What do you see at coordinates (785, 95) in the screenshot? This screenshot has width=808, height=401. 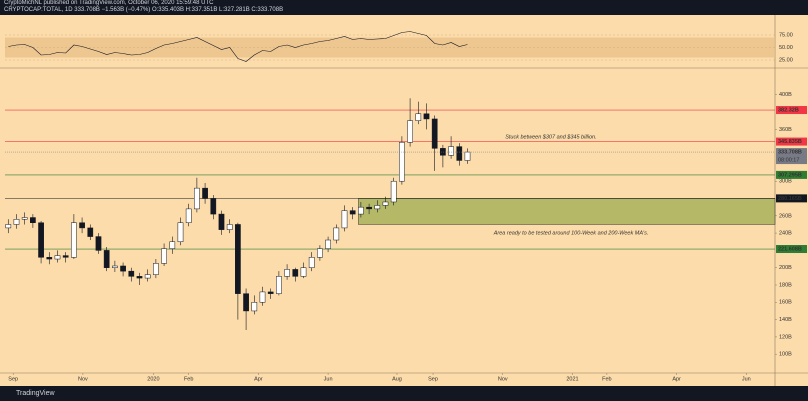 I see `y-tick-label: 400B` at bounding box center [785, 95].